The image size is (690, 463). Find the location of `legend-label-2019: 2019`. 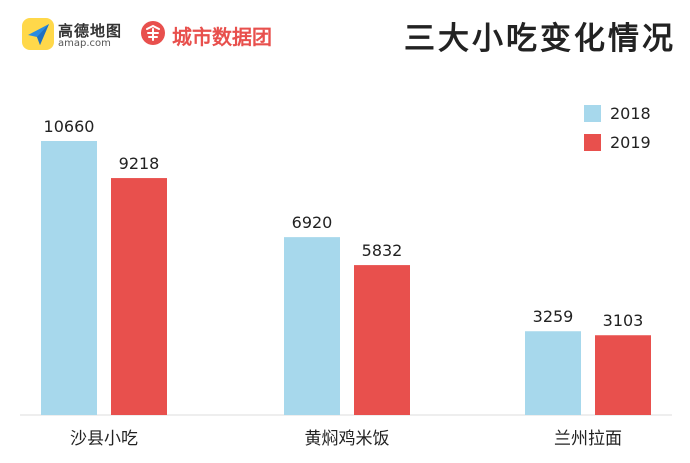

legend-label-2019: 2019 is located at coordinates (630, 142).